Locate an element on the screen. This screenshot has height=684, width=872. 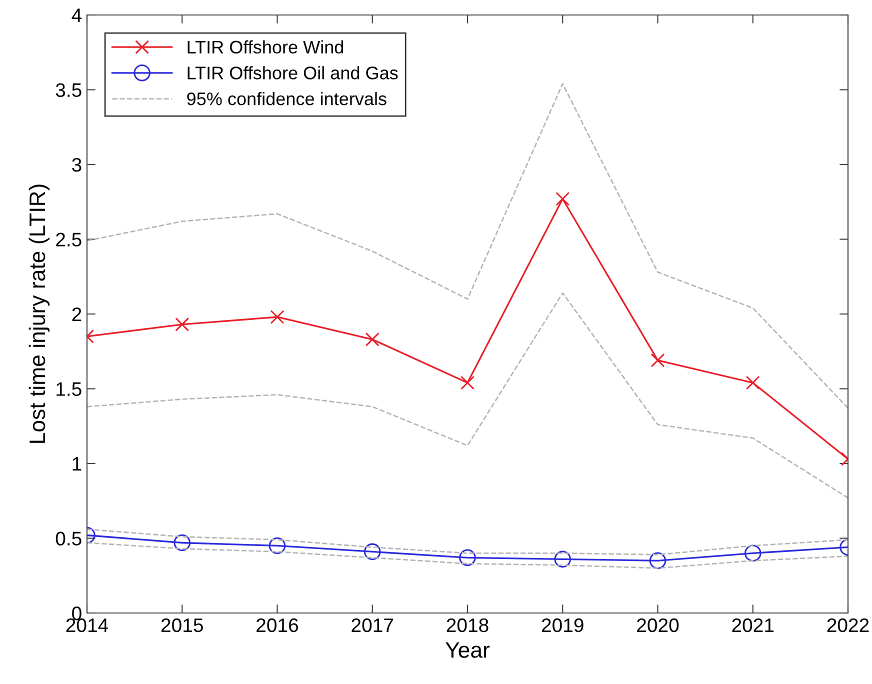
y-tick-label: 3.5 is located at coordinates (69, 90).